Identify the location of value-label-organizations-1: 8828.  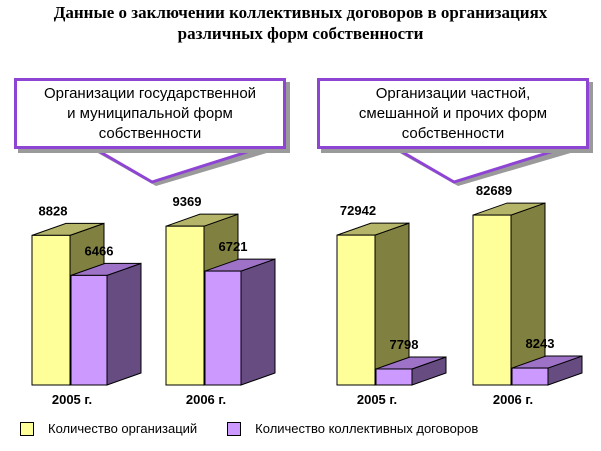
(53, 210).